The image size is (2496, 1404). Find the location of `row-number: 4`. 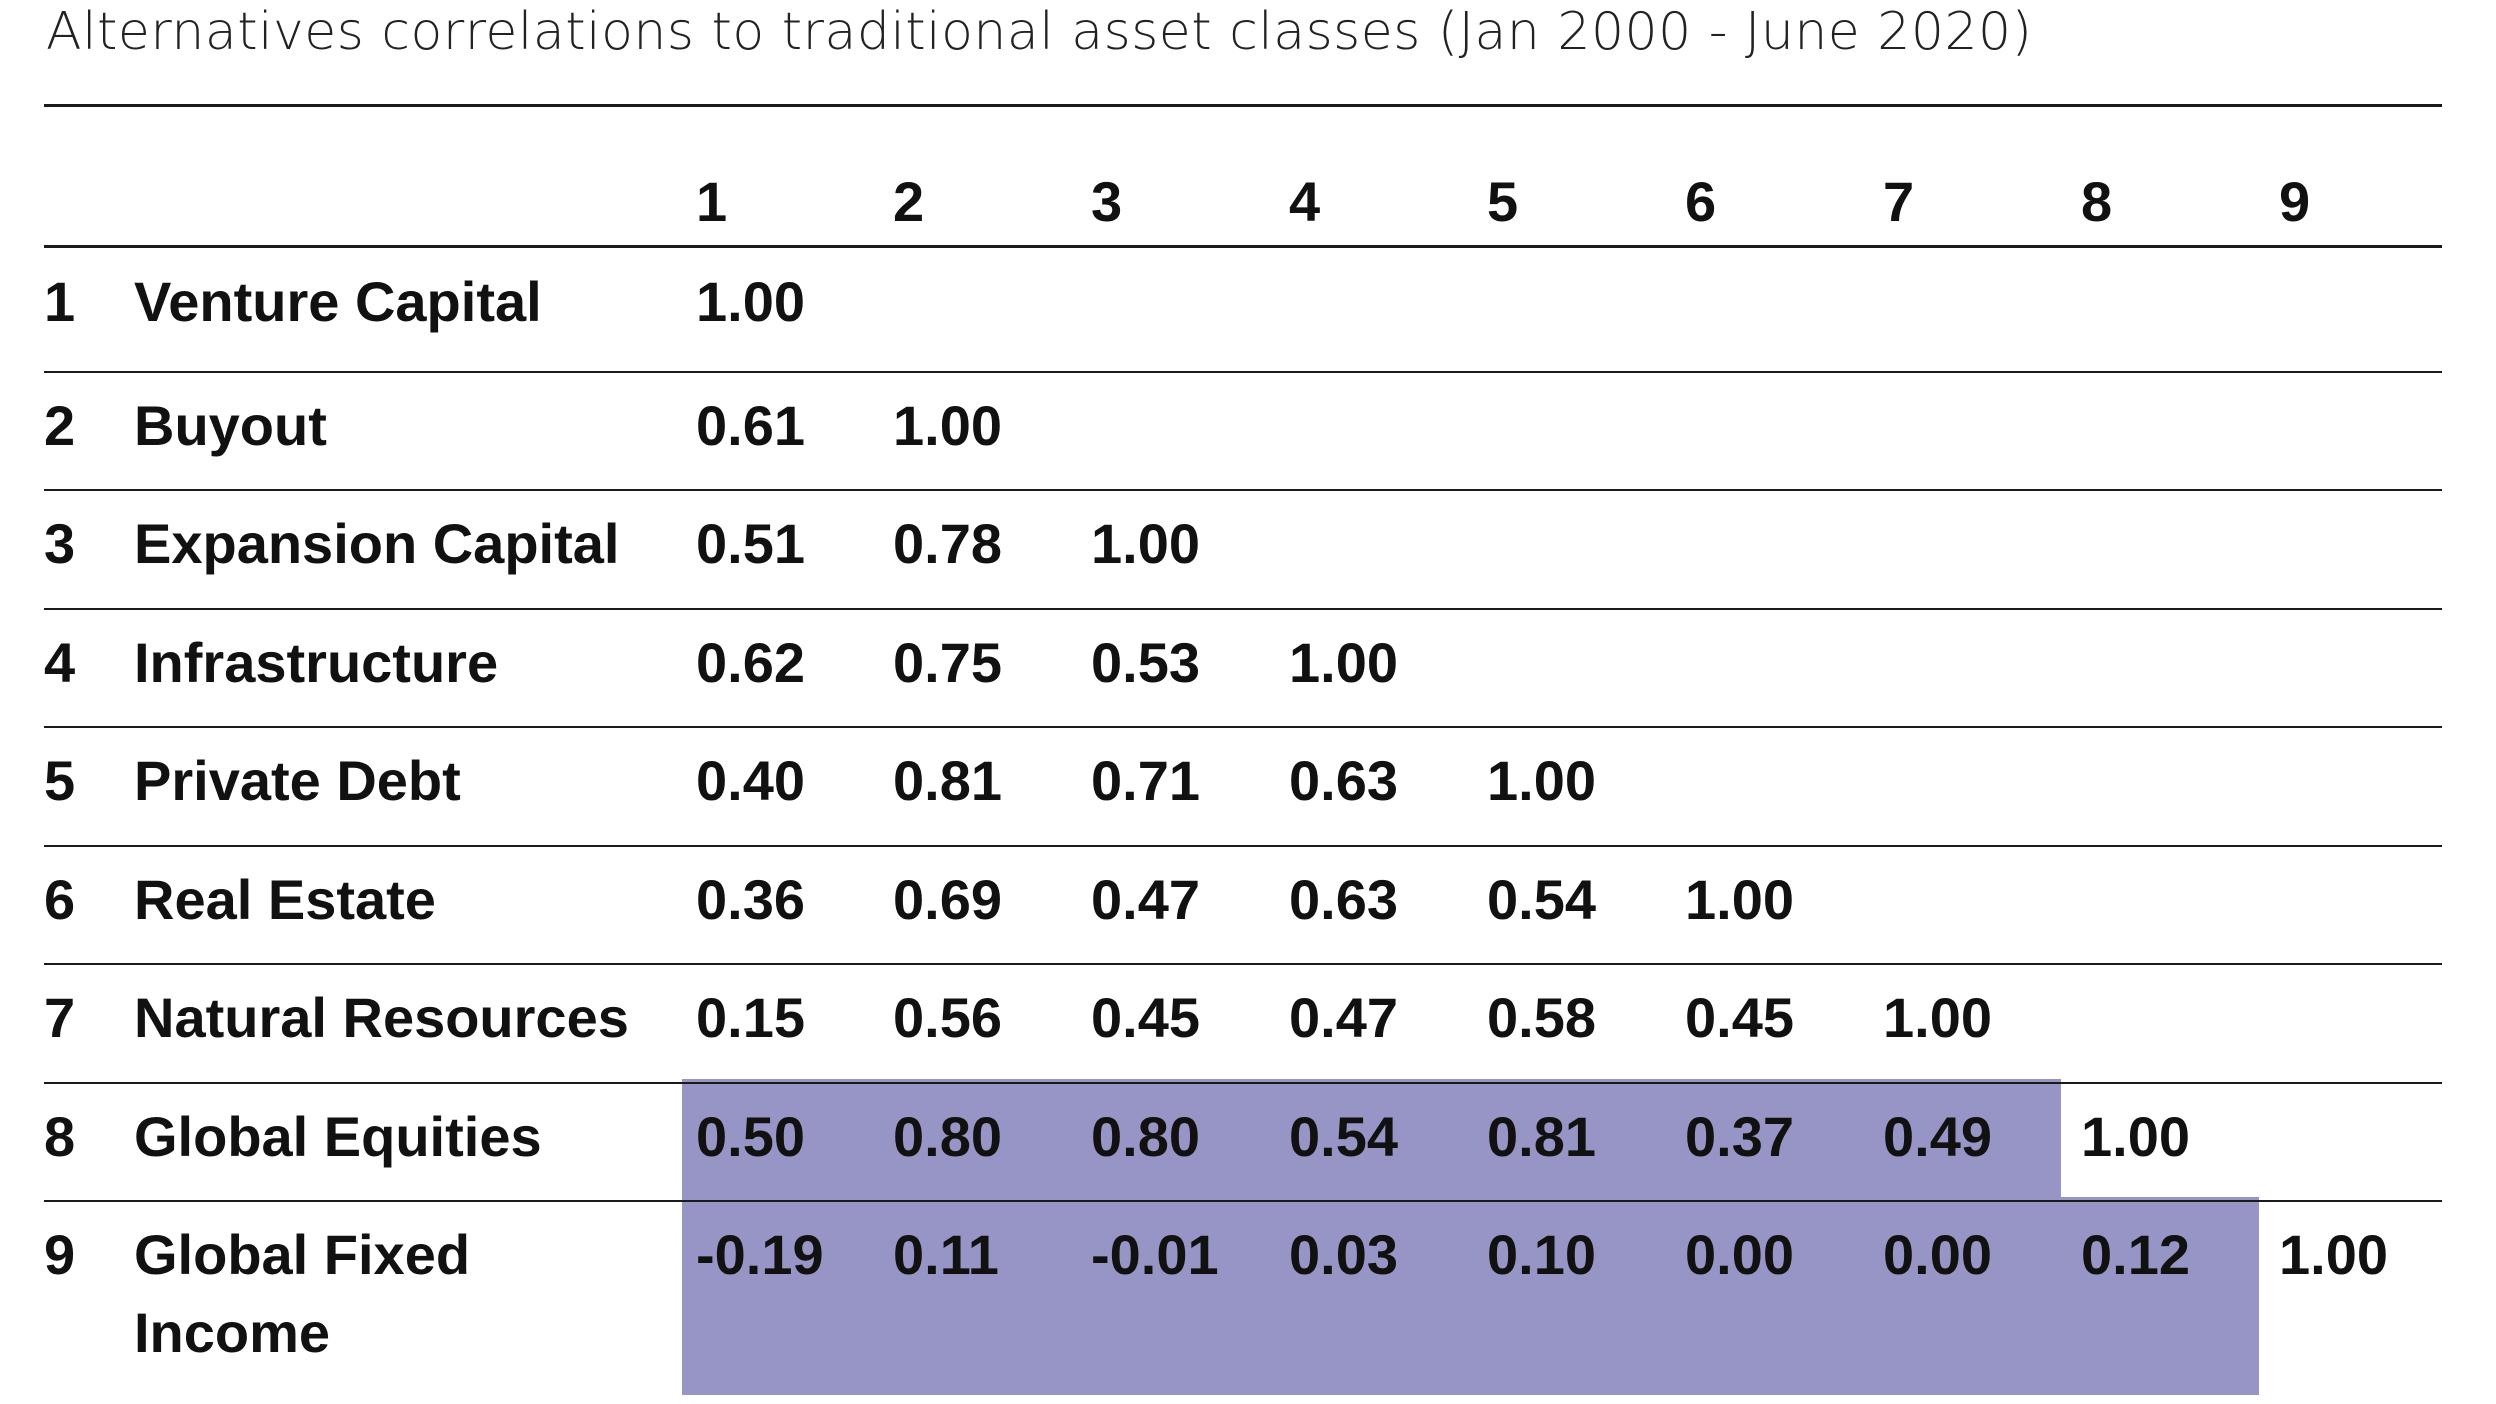

row-number: 4 is located at coordinates (60, 662).